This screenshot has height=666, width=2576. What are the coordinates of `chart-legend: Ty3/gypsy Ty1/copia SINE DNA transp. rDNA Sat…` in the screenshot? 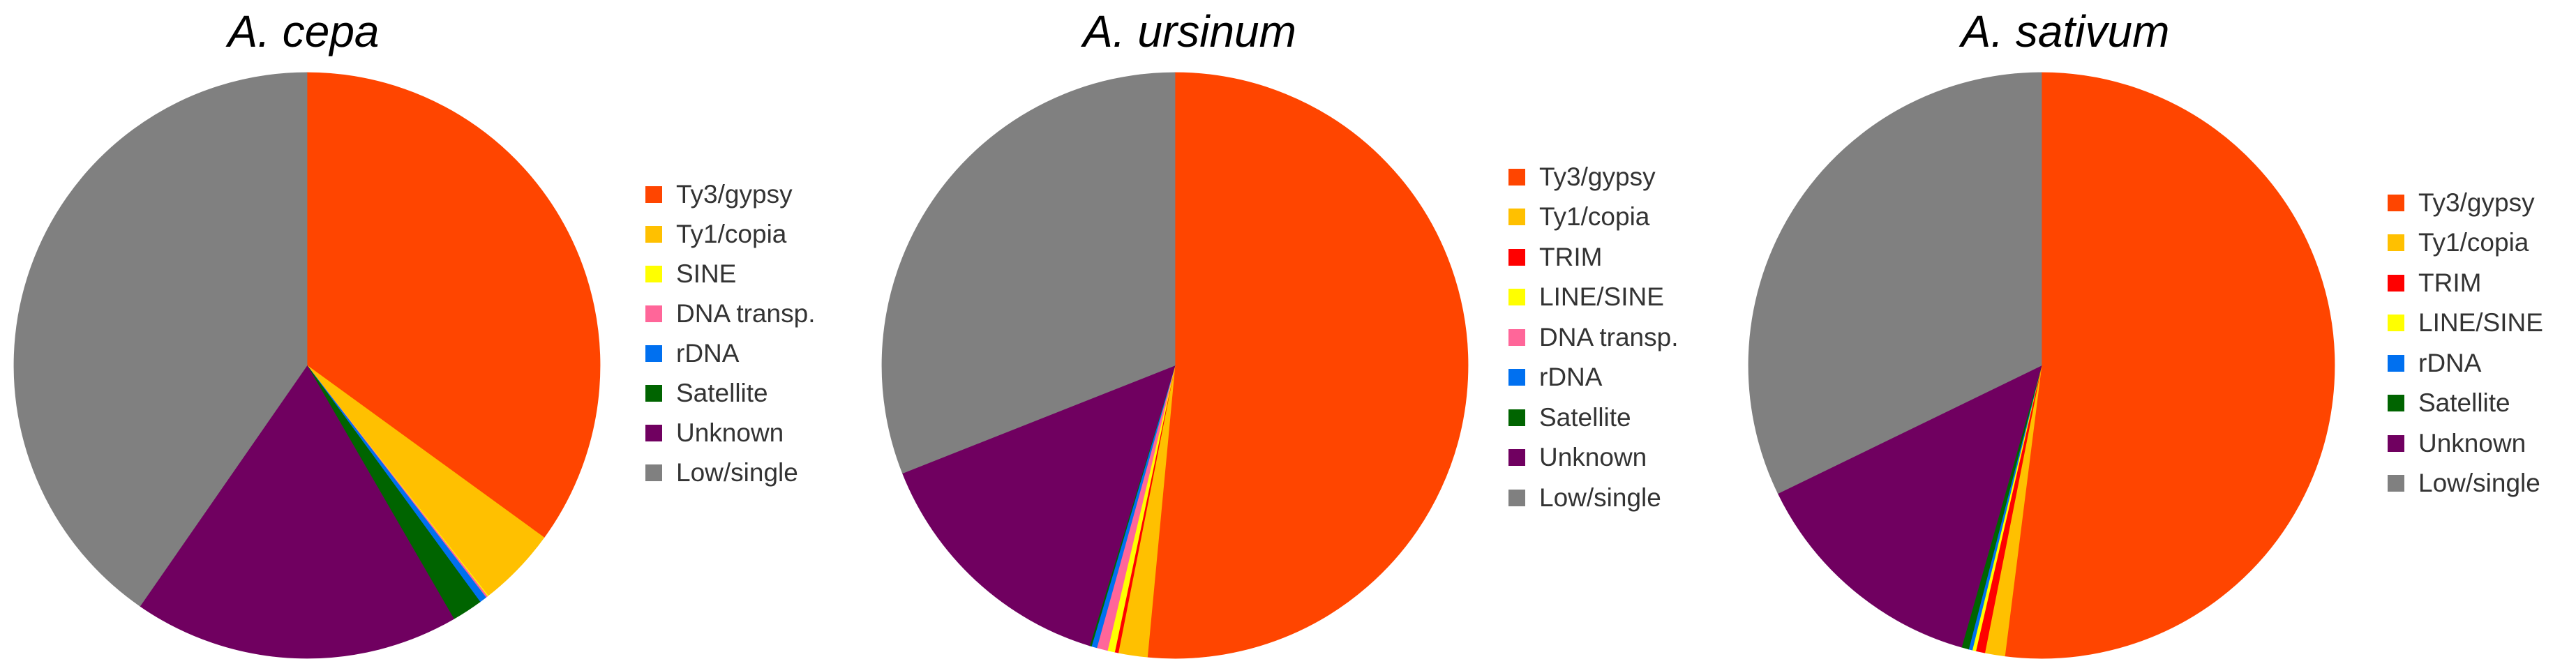 It's located at (730, 333).